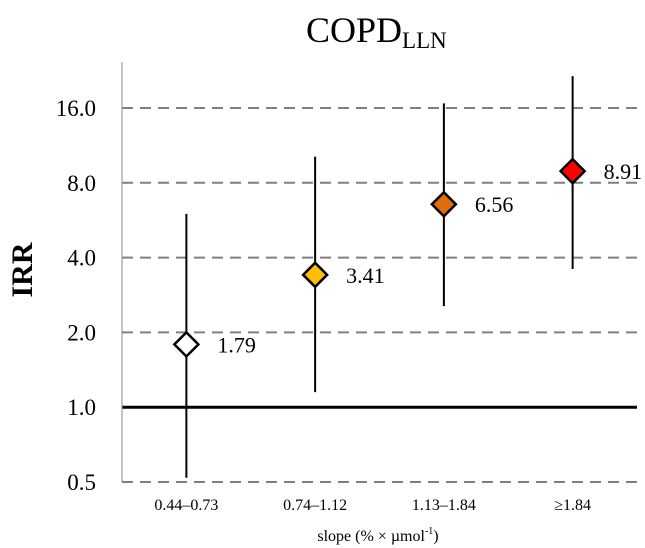 This screenshot has height=548, width=645. What do you see at coordinates (435, 536) in the screenshot?
I see `x-axis-label-close: )` at bounding box center [435, 536].